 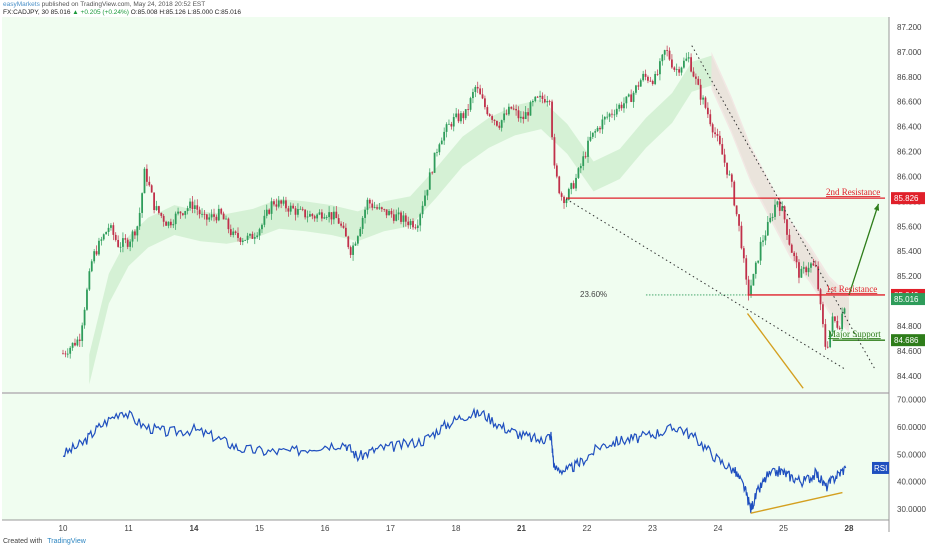 What do you see at coordinates (194, 528) in the screenshot?
I see `time-axis-tick: 14` at bounding box center [194, 528].